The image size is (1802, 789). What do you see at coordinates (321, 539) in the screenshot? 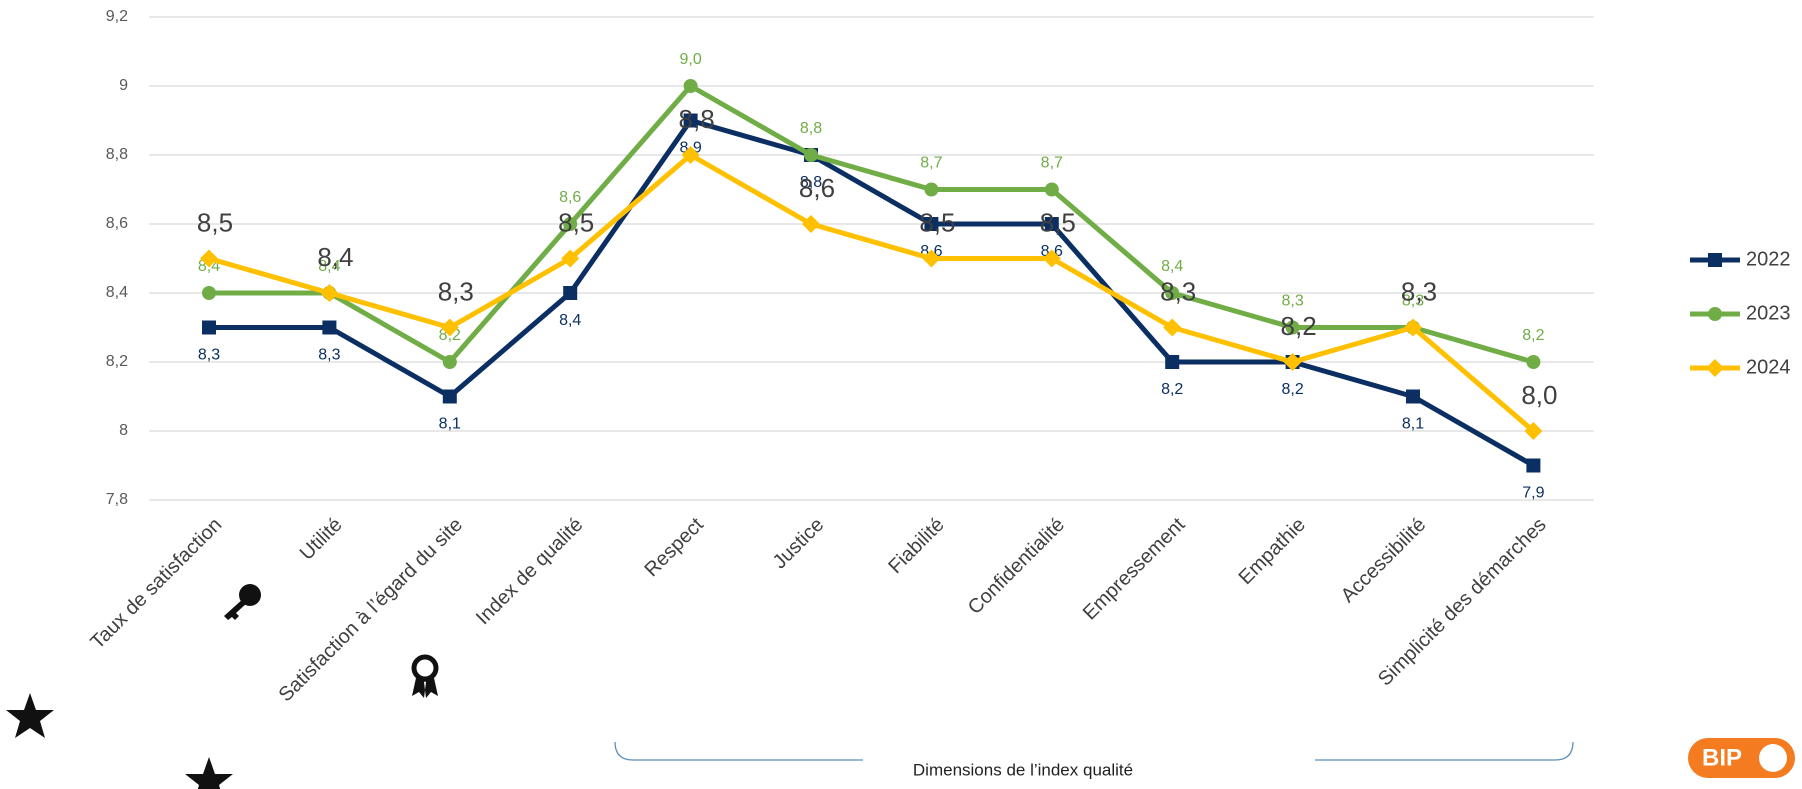
I see `x-tick-label: Utilité` at bounding box center [321, 539].